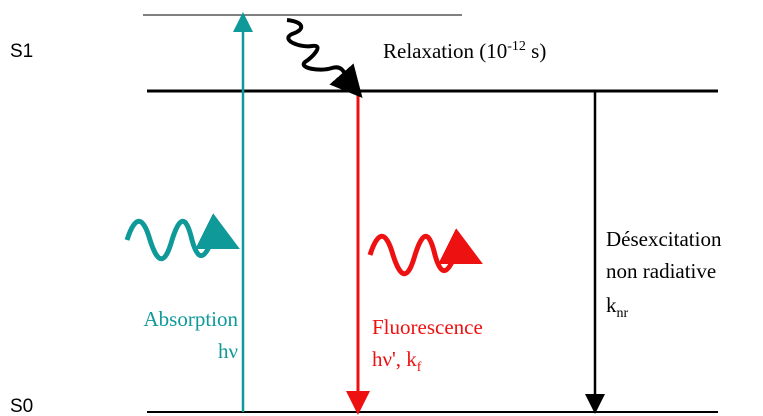 This screenshot has height=416, width=763. What do you see at coordinates (21, 406) in the screenshot?
I see `s0-label: S0` at bounding box center [21, 406].